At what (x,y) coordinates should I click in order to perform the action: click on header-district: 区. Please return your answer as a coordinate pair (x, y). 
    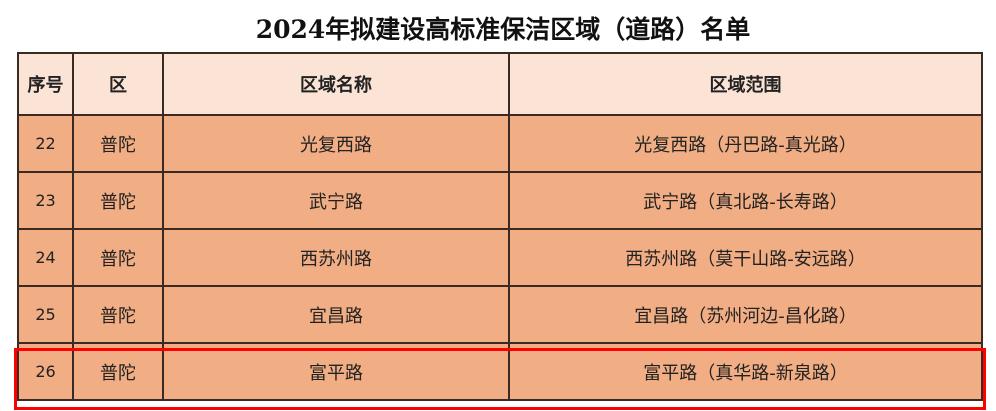
    Looking at the image, I should click on (118, 84).